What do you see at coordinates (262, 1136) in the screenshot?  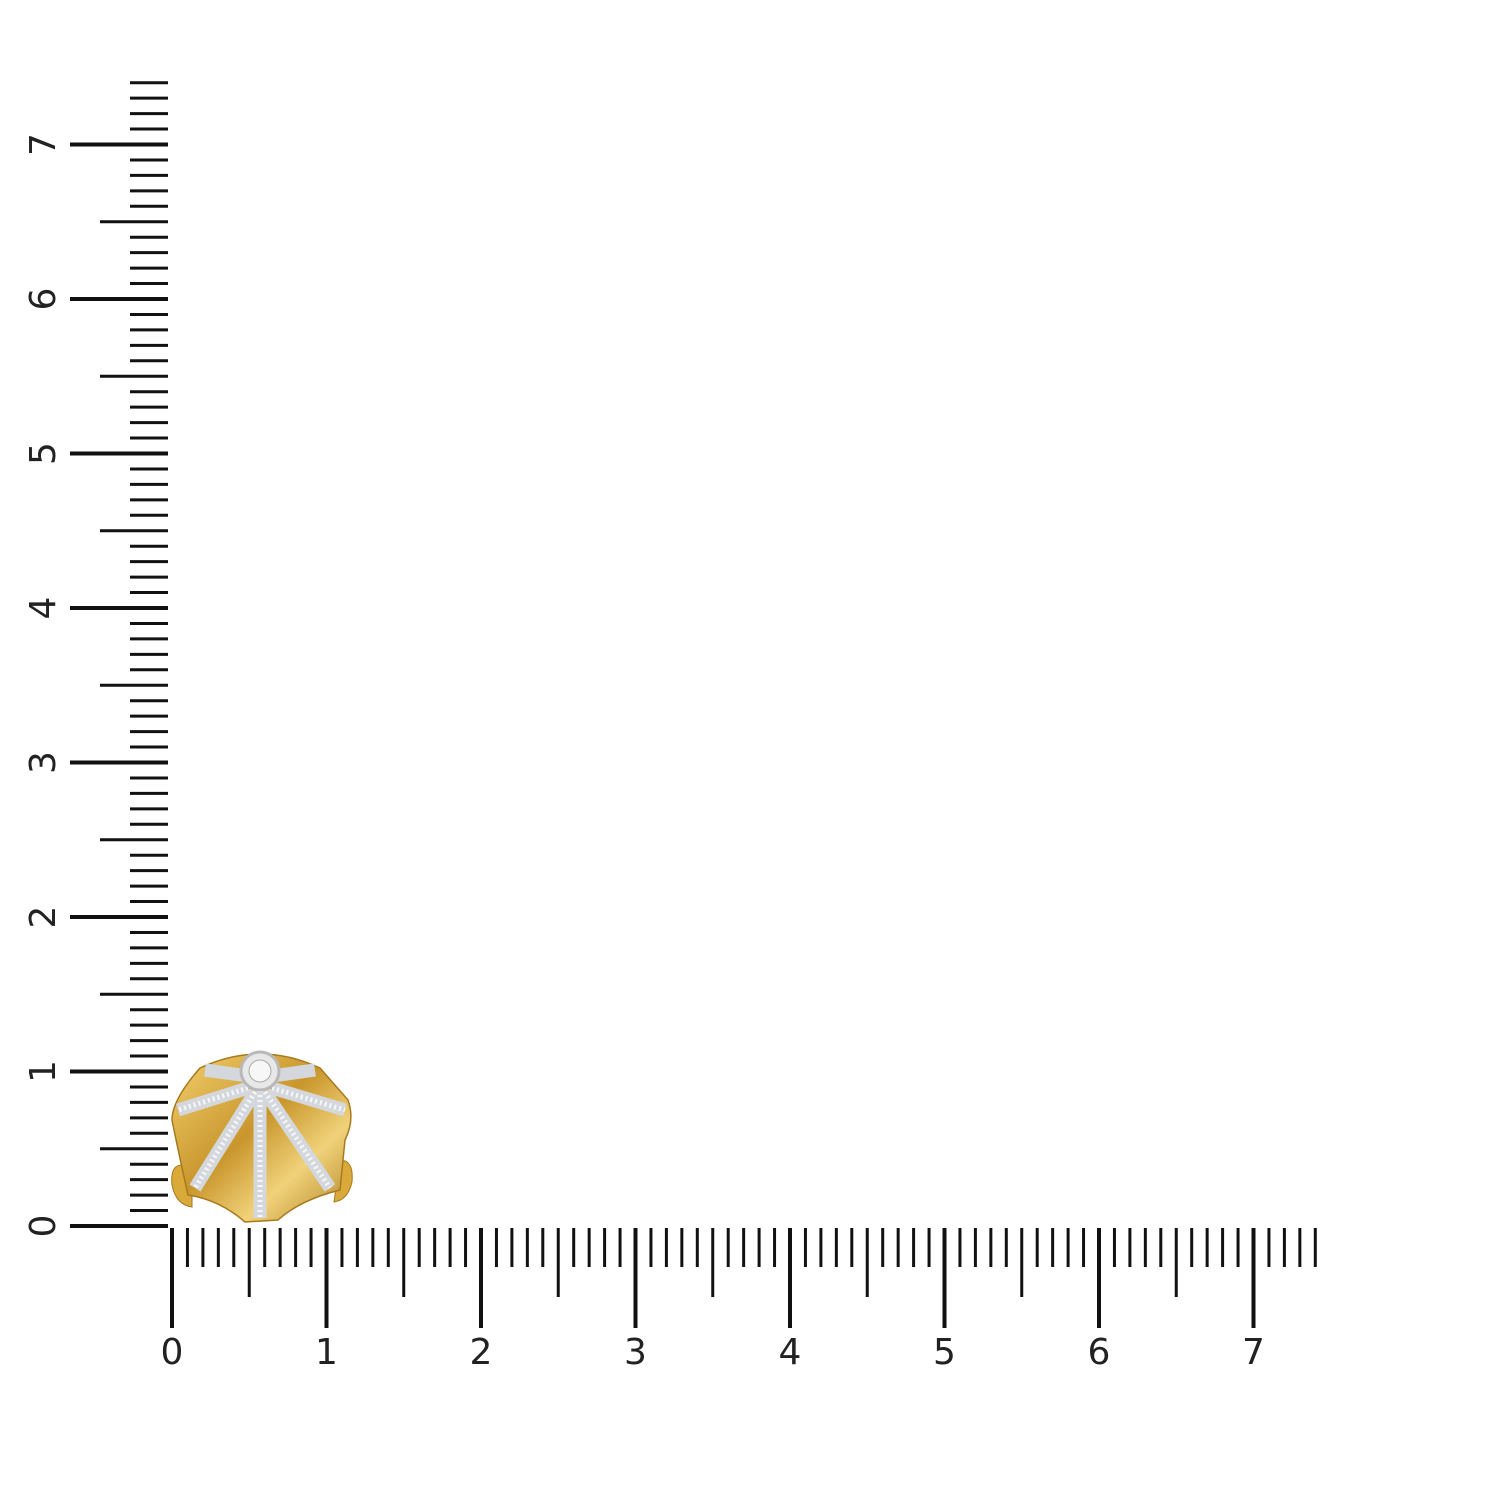 I see `earring-image` at bounding box center [262, 1136].